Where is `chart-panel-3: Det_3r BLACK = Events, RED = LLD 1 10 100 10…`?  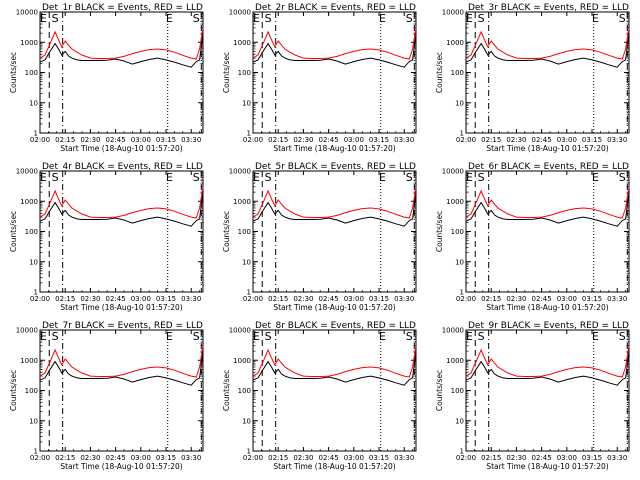
chart-panel-3: Det_3r BLACK = Events, RED = LLD 1 10 100 10… is located at coordinates (532, 78).